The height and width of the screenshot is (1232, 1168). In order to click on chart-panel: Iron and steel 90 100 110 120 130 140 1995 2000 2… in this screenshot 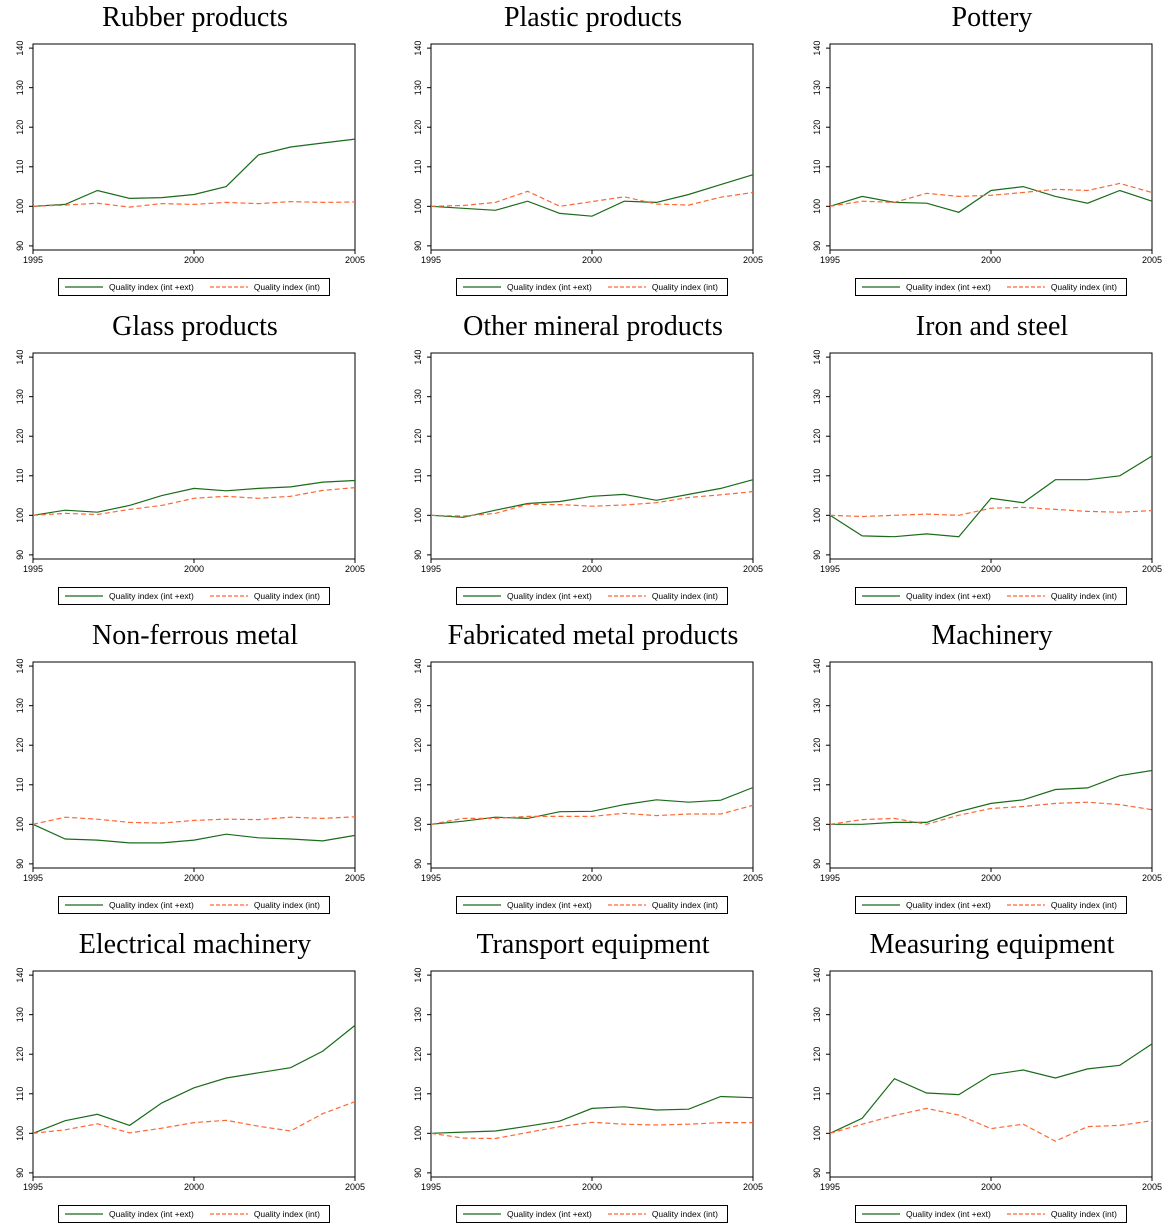, I will do `click(982, 461)`.